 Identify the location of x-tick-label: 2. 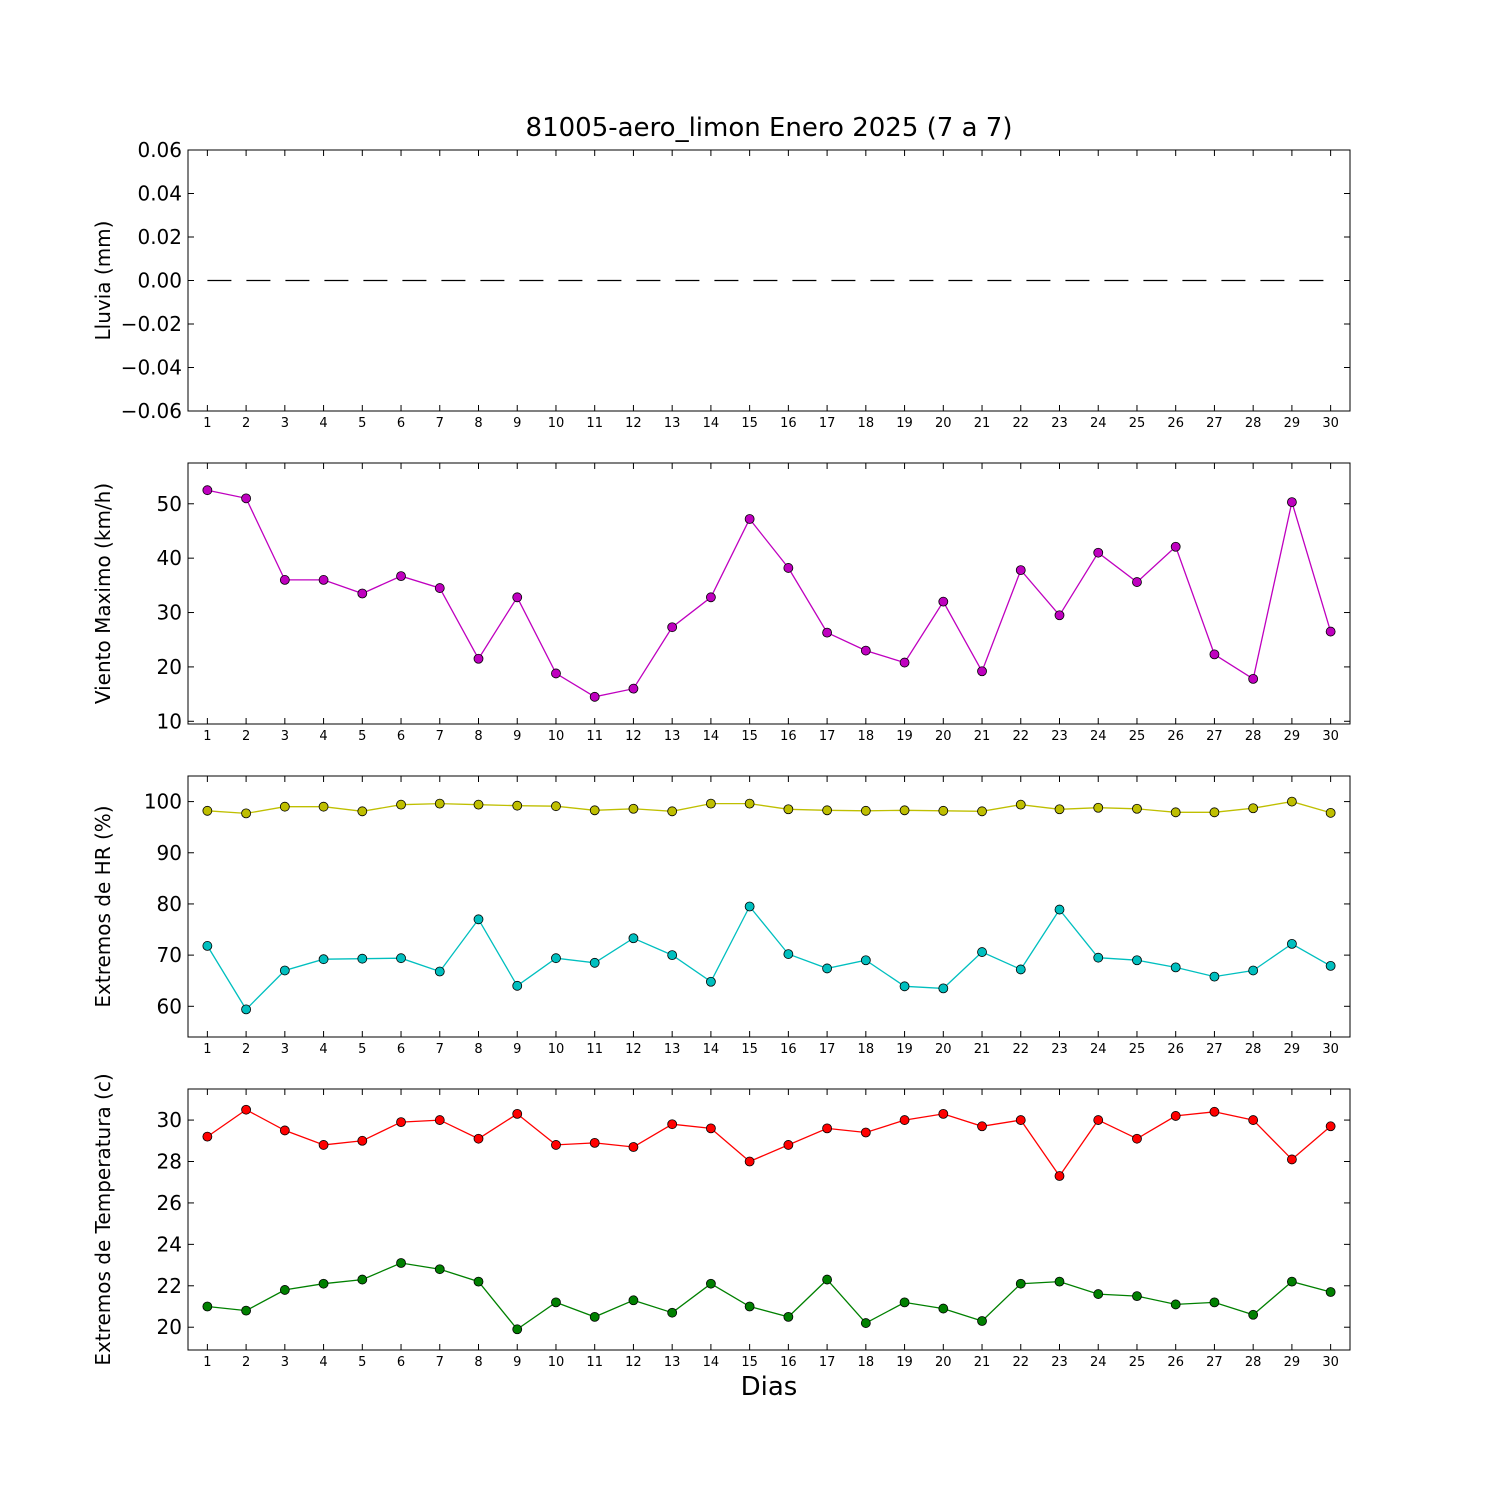
(246, 736).